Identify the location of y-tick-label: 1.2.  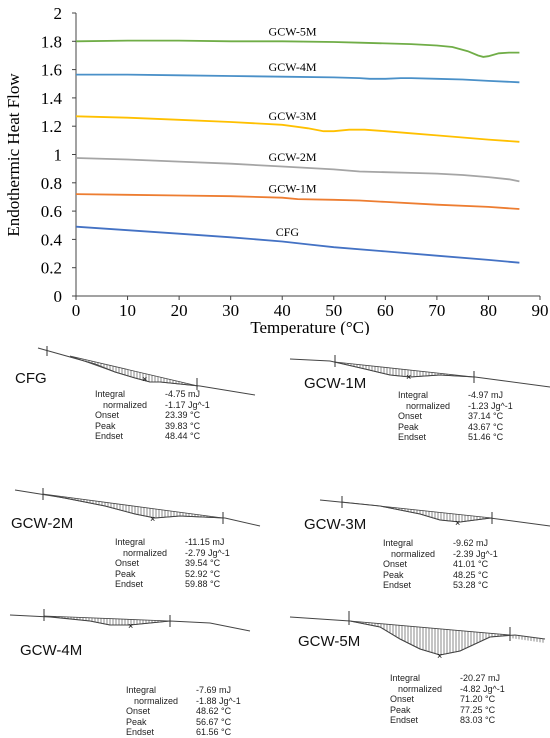
(51, 126).